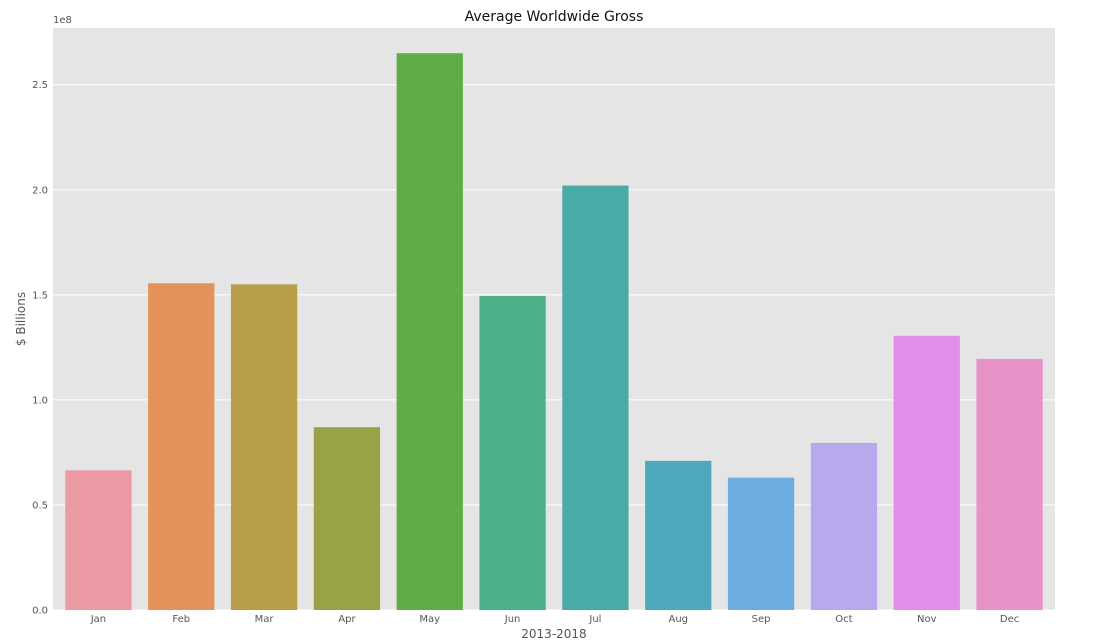  What do you see at coordinates (761, 619) in the screenshot?
I see `x-tick-label: Sep` at bounding box center [761, 619].